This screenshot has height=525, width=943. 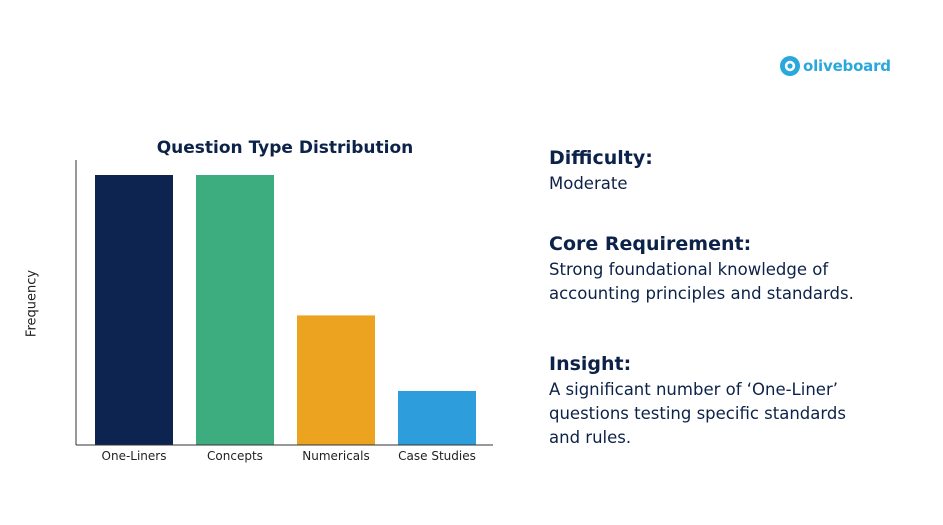 What do you see at coordinates (847, 66) in the screenshot?
I see `brand-name: oliveboard` at bounding box center [847, 66].